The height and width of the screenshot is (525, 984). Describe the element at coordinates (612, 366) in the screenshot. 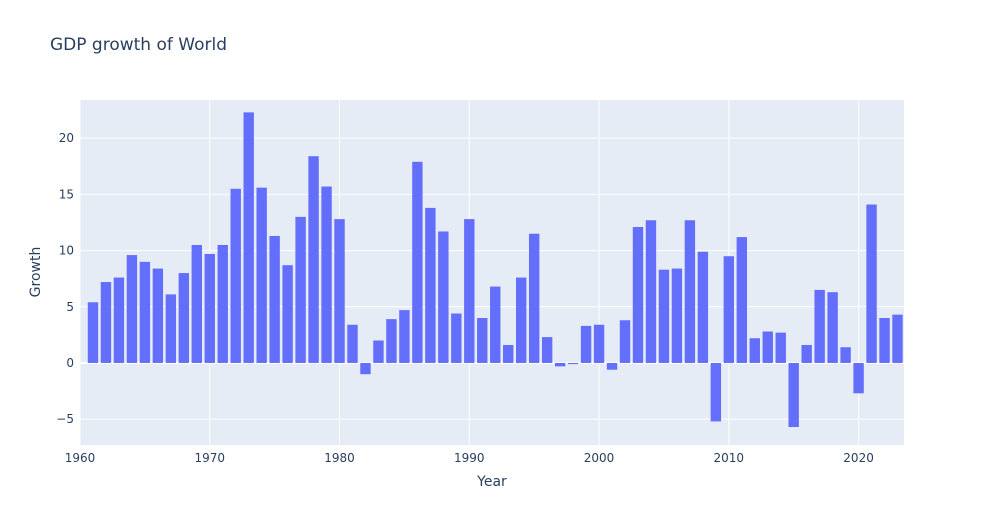

I see `bar-2001` at that location.